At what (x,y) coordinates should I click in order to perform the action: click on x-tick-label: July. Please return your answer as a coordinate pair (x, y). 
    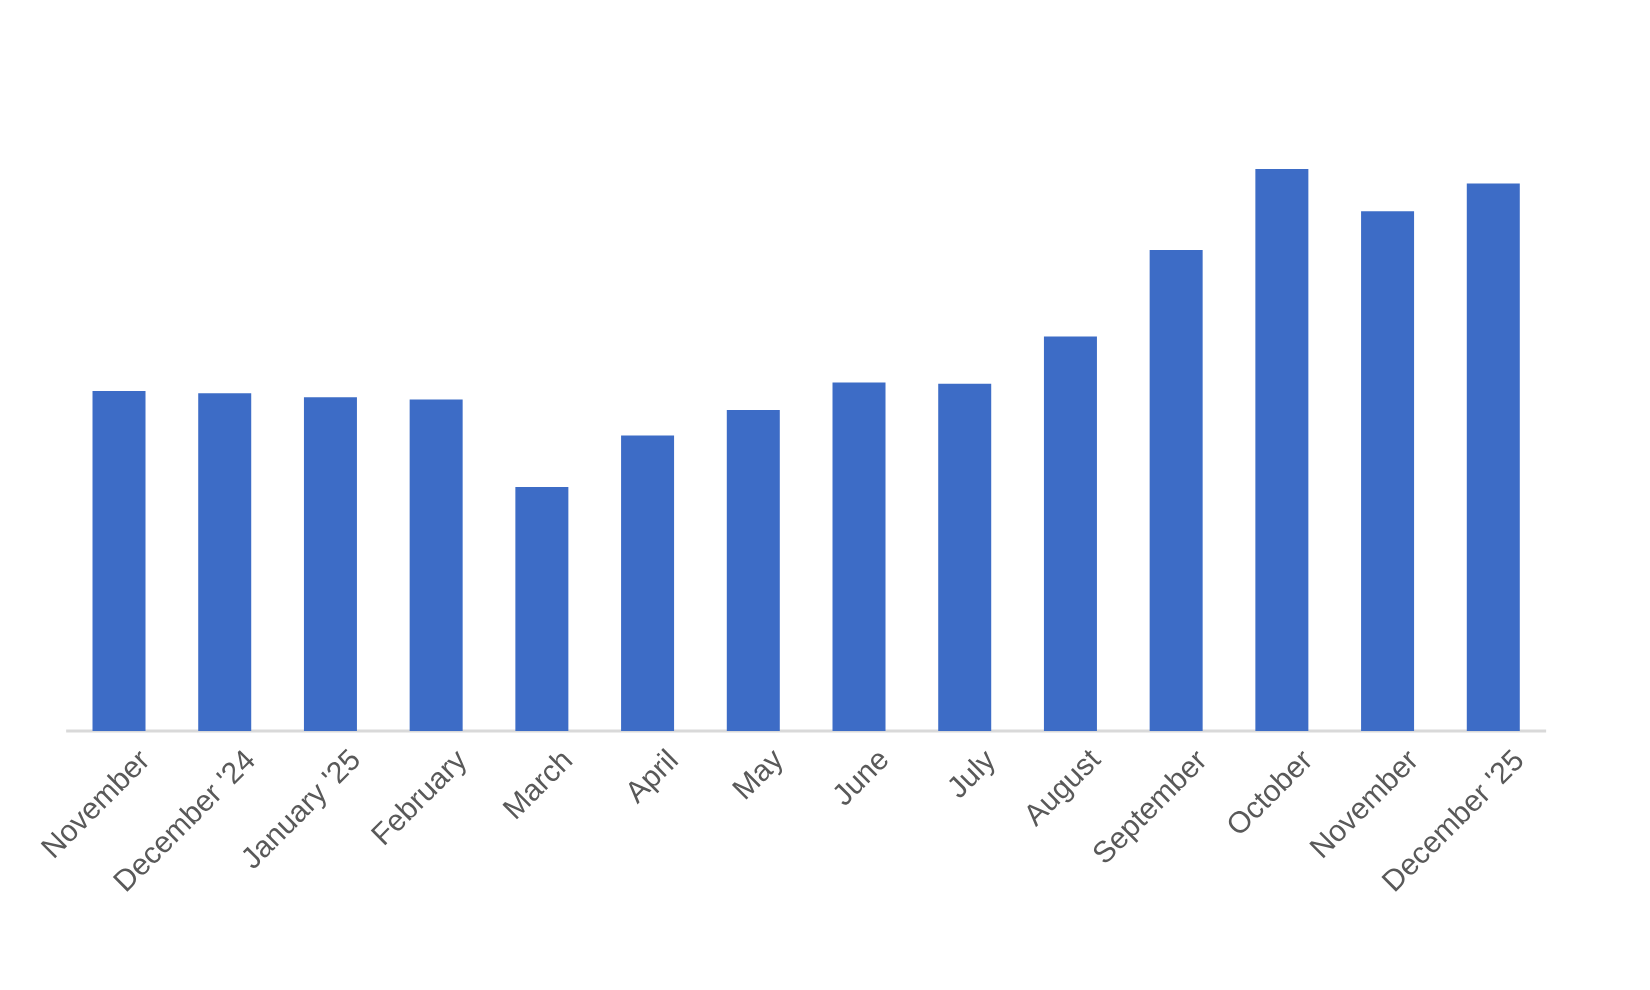
    Looking at the image, I should click on (972, 774).